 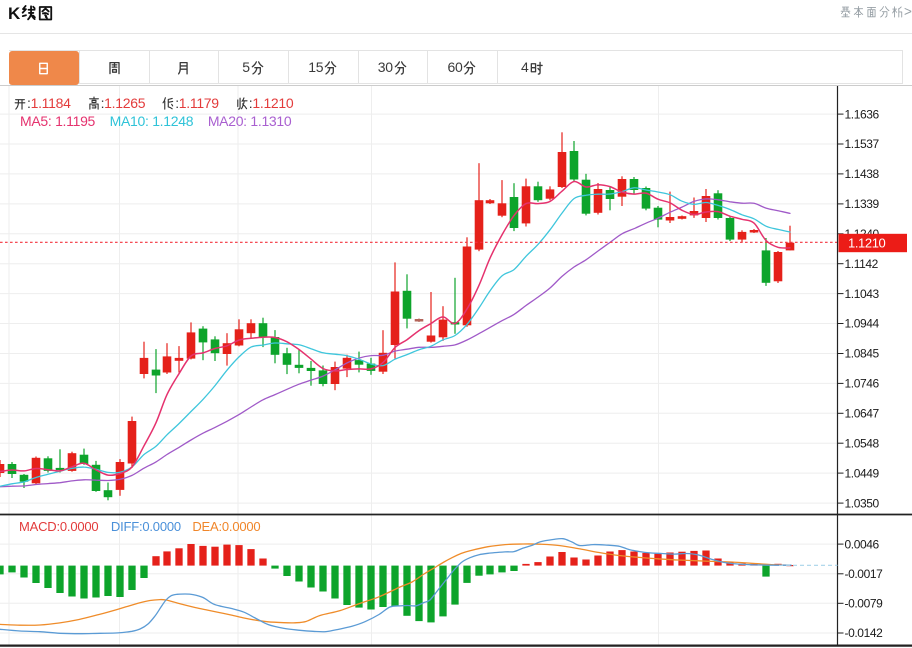 I want to click on svg-text: 1.0350, so click(x=862, y=503).